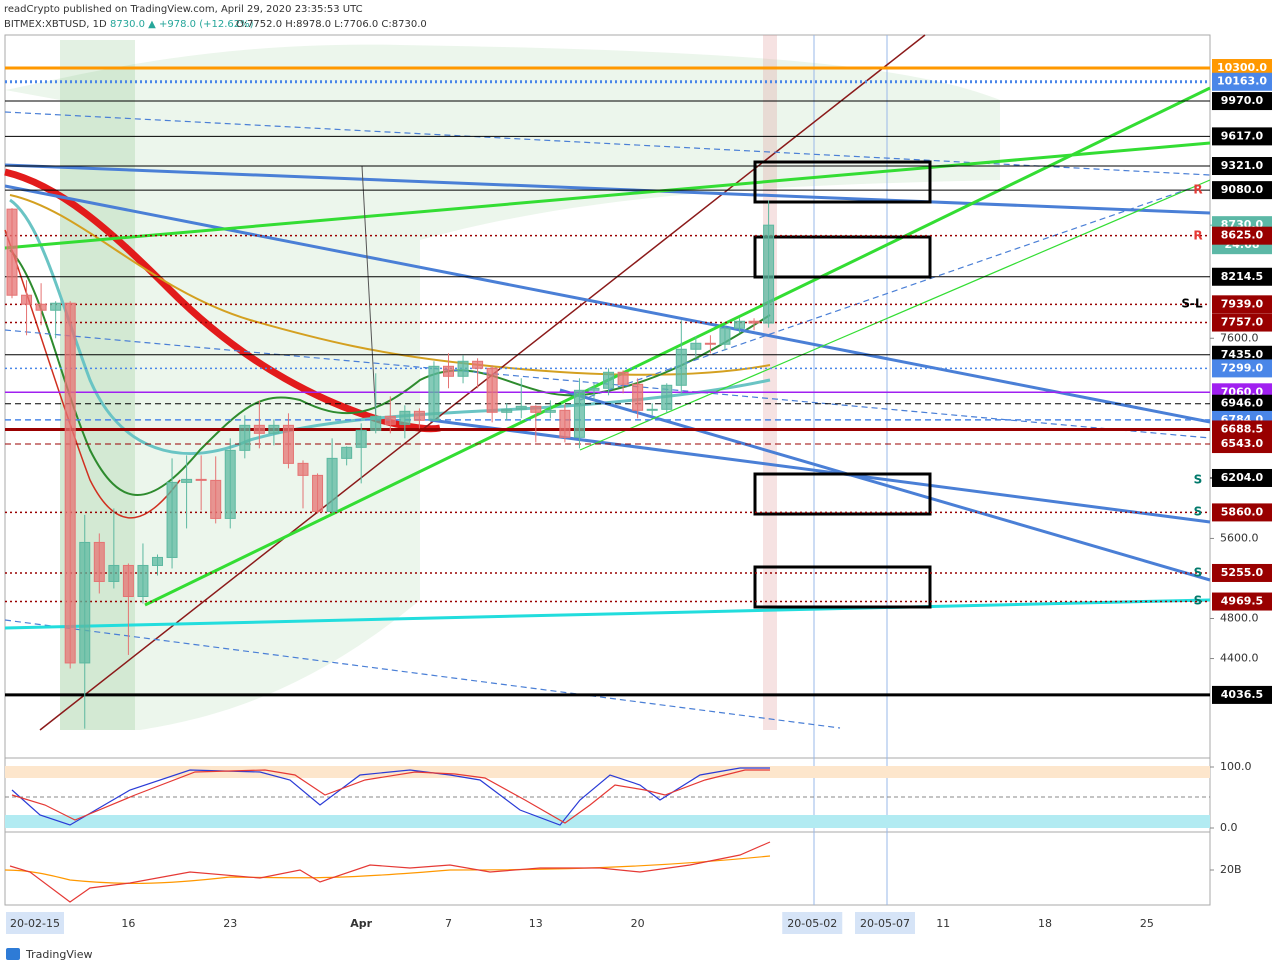 Image resolution: width=1280 pixels, height=969 pixels. I want to click on level-label: 4036.5, so click(1242, 694).